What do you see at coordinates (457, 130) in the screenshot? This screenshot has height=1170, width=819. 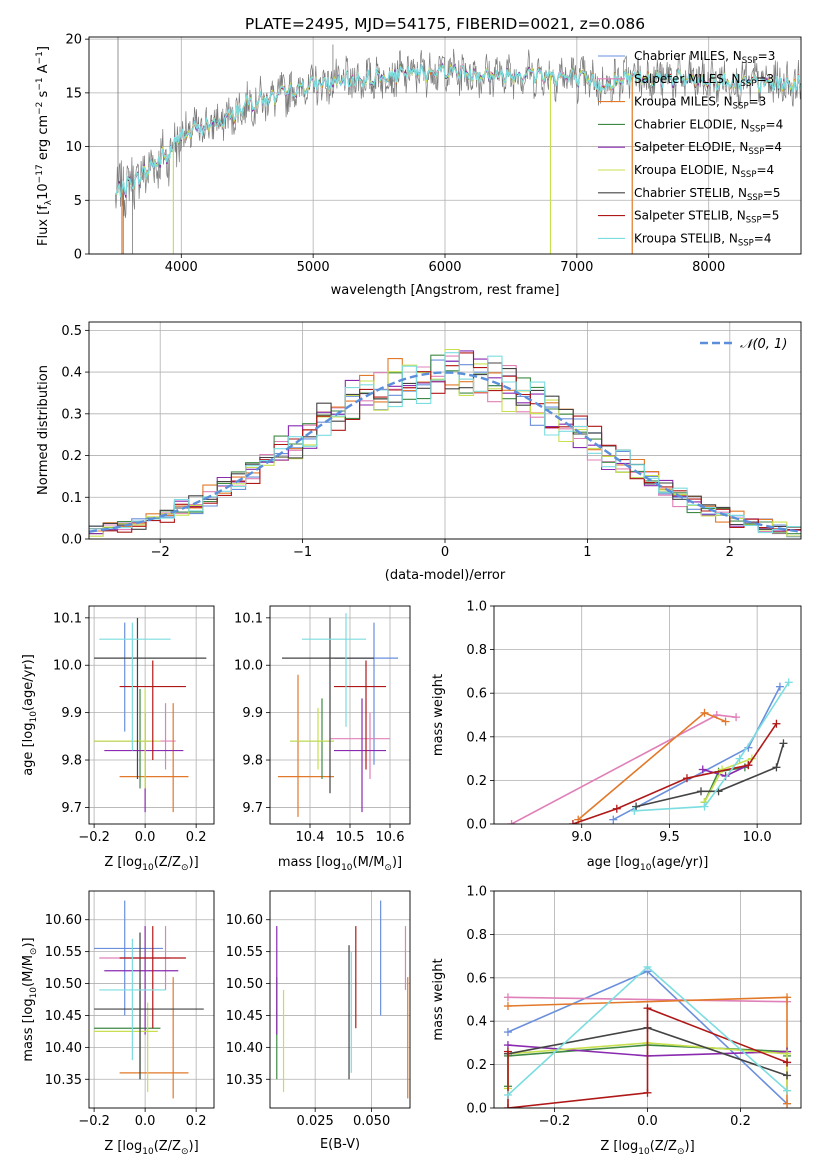 I see `model-spectrum-line` at bounding box center [457, 130].